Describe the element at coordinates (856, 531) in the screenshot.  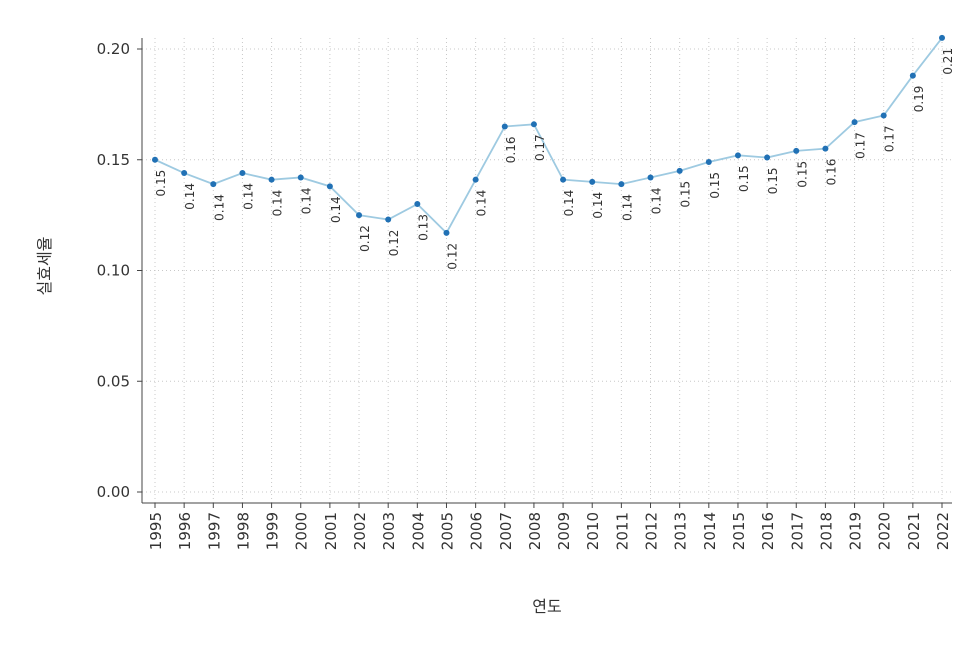
I see `x-tick-label: 2019` at that location.